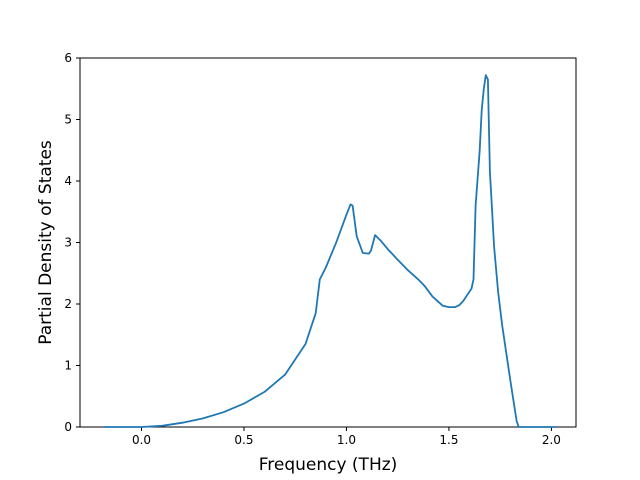 The width and height of the screenshot is (640, 480). I want to click on x-axis-ticks: 0.0 0.5 1.0 1.5 2.0, so click(346, 437).